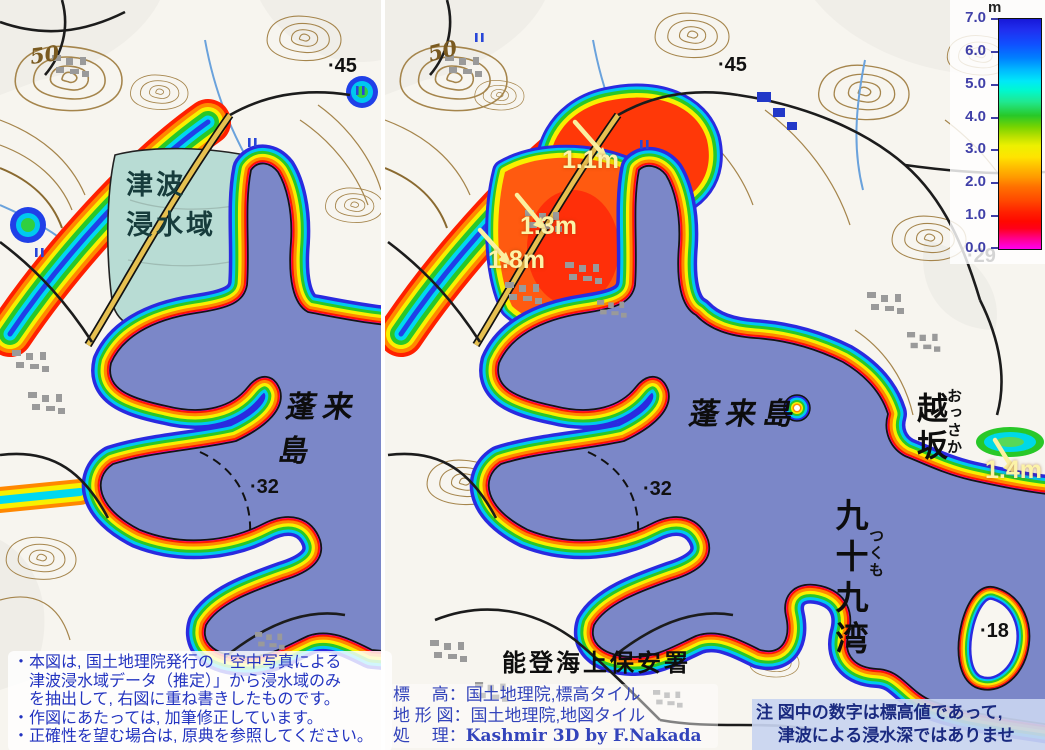 The width and height of the screenshot is (1045, 750). I want to click on island-label-right: 蓬来島, so click(745, 414).